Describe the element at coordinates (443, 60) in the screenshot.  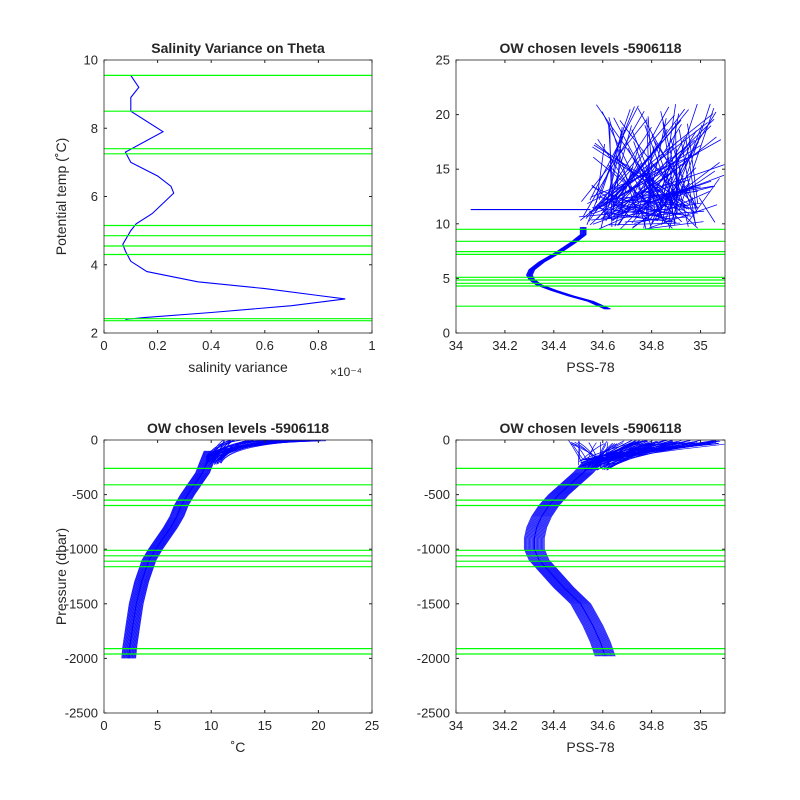
I see `y-tick-label: 25` at that location.